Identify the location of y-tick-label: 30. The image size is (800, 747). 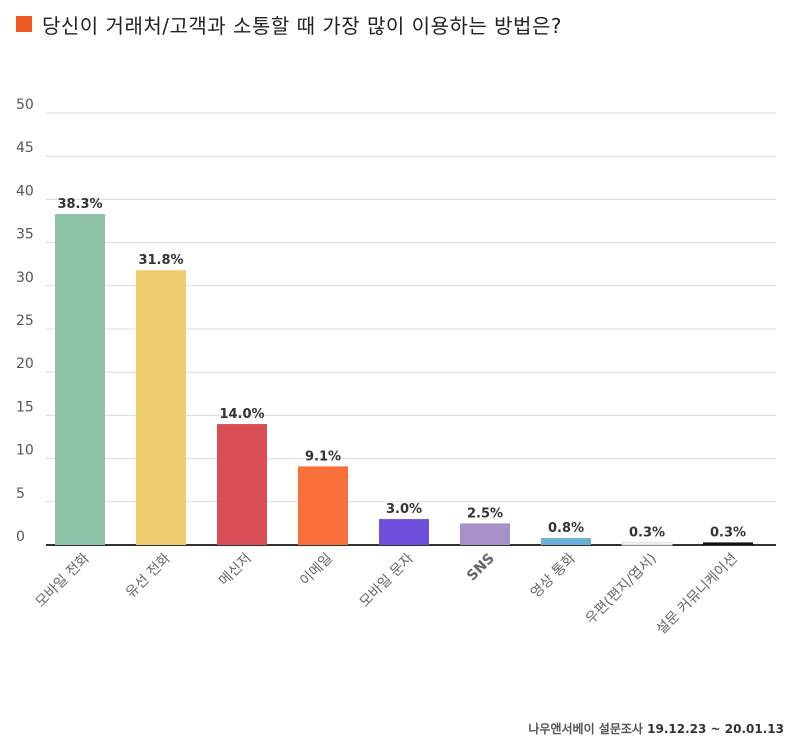
(25, 278).